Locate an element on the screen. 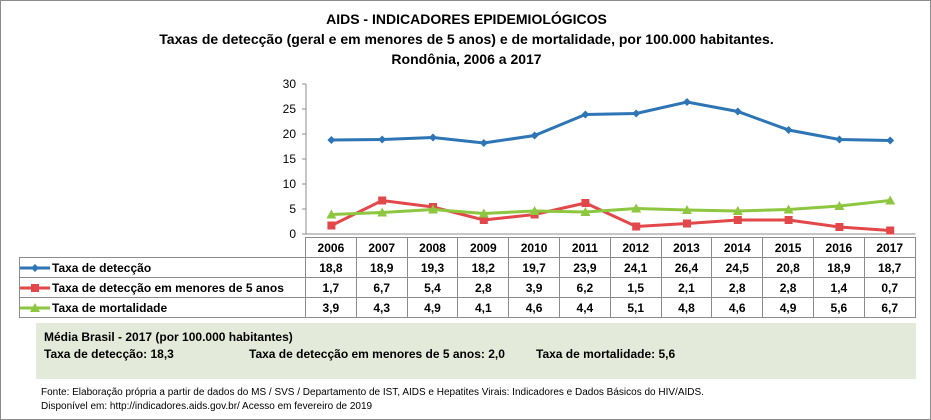 The image size is (931, 420). data-label: 23,9 is located at coordinates (584, 267).